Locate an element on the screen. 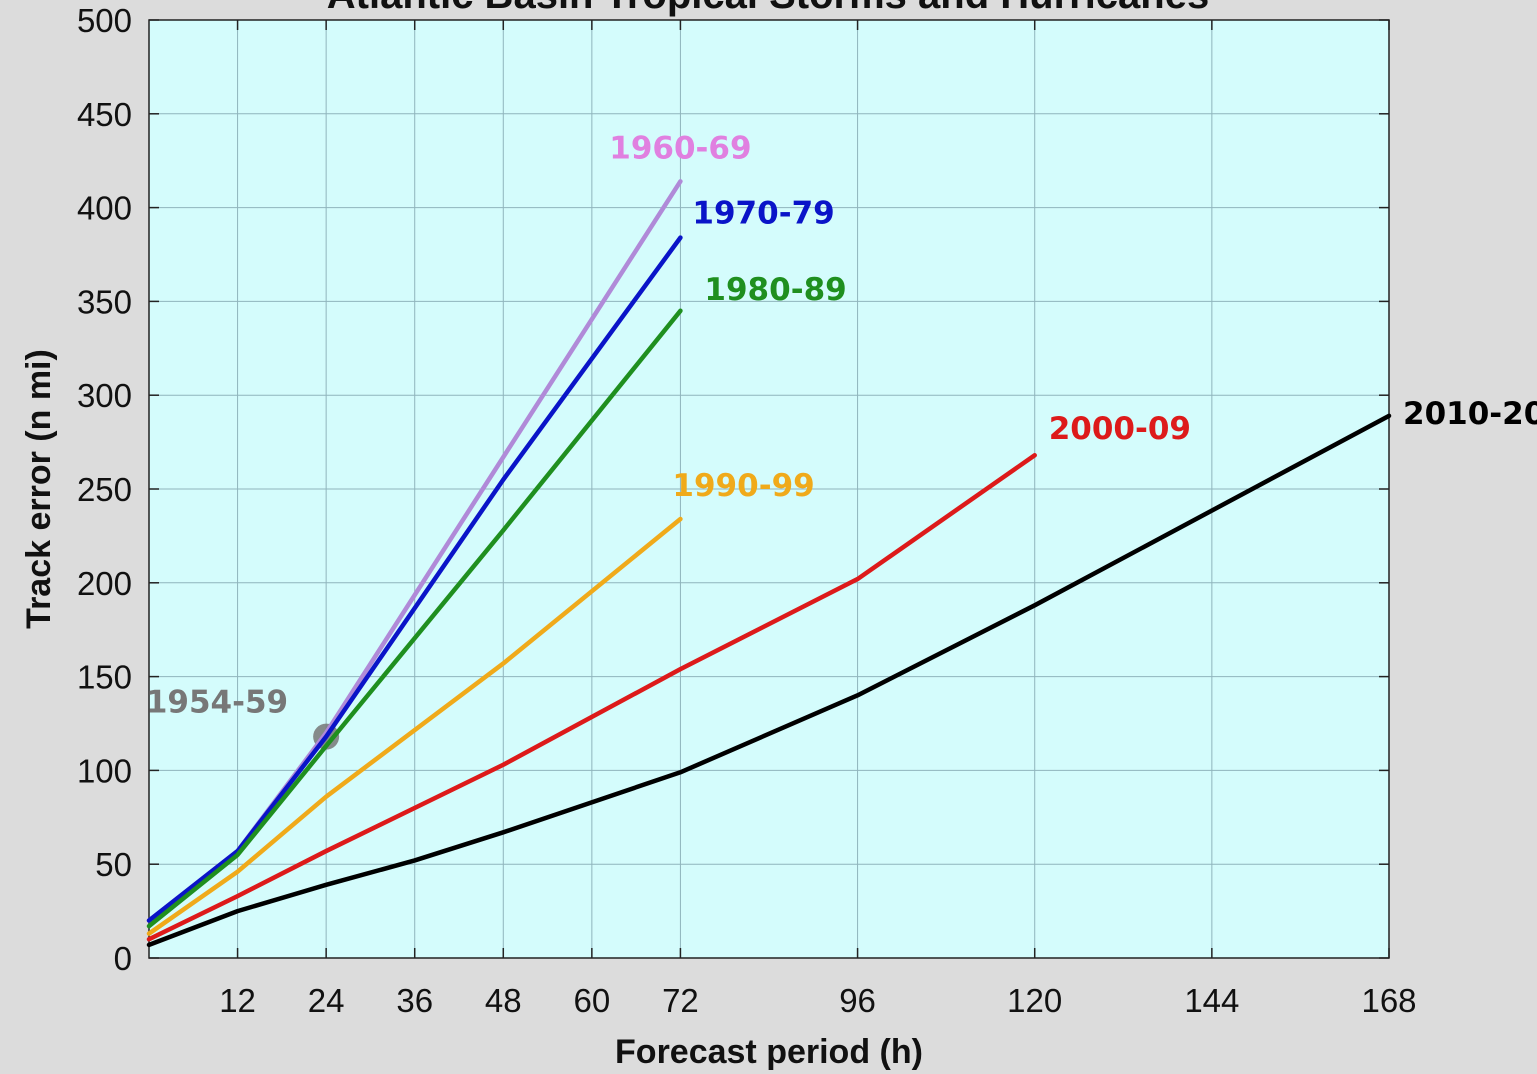  x-tick-label: 96 is located at coordinates (857, 1000).